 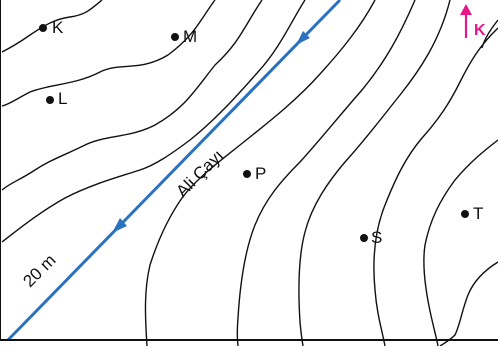 I want to click on point-m: M, so click(x=184, y=36).